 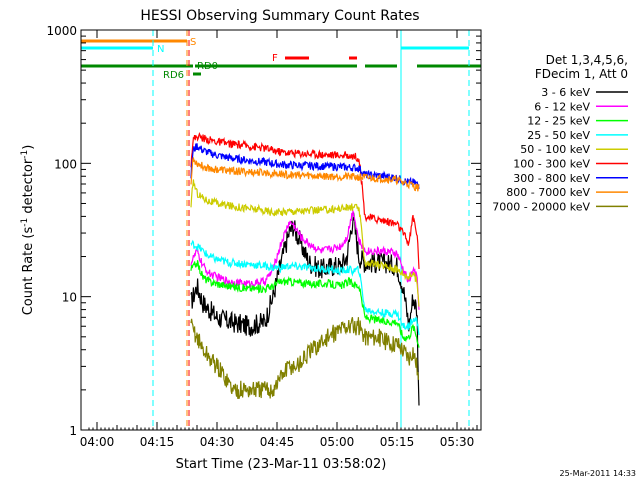 I want to click on x-tick-label-6: 05:30, so click(x=457, y=442).